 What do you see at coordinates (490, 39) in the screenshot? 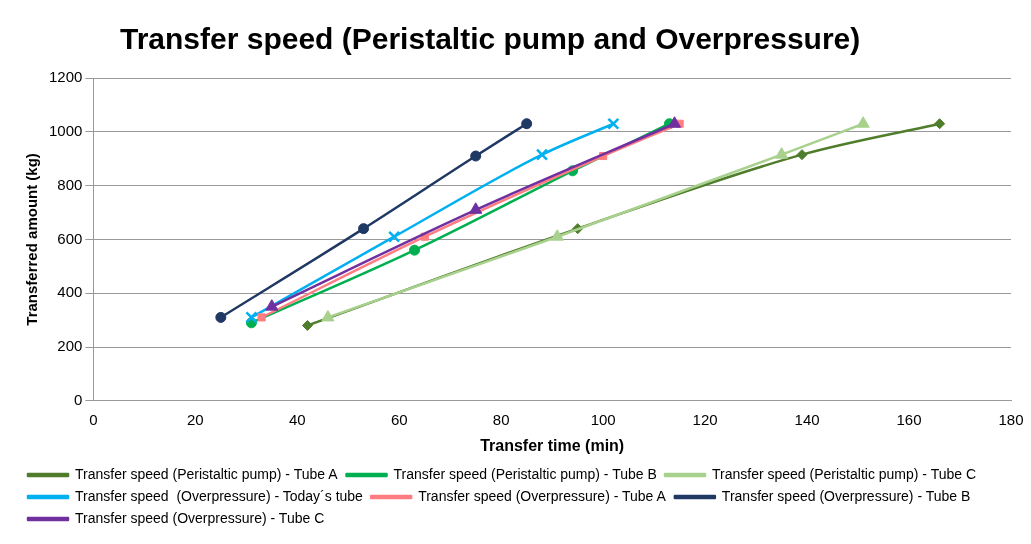
I see `chart-title: Transfer speed (Peristaltic pump and Overpressure)` at bounding box center [490, 39].